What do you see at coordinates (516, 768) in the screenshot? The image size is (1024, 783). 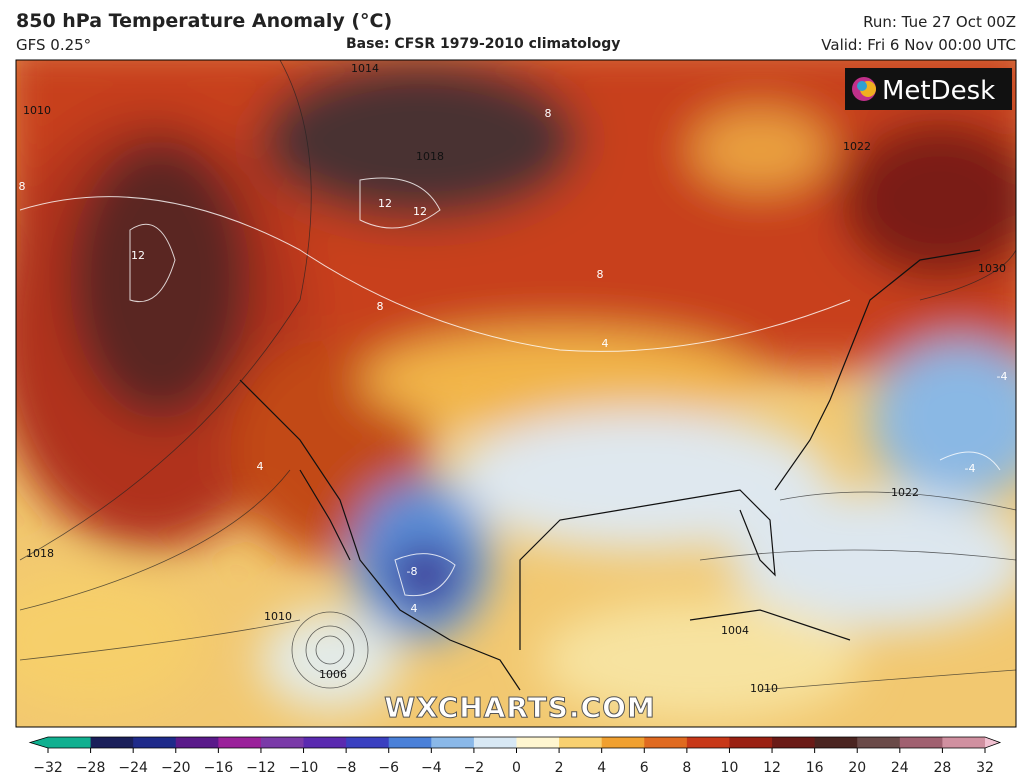 I see `colorbar-tick-label: 0` at bounding box center [516, 768].